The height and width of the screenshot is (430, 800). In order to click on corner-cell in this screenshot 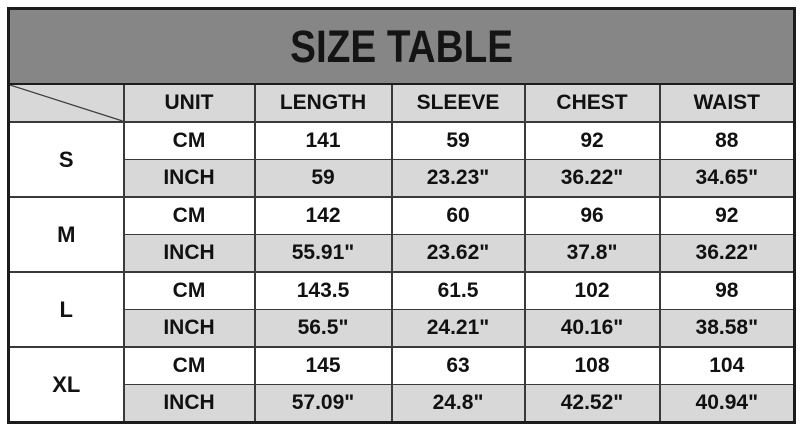, I will do `click(66, 103)`.